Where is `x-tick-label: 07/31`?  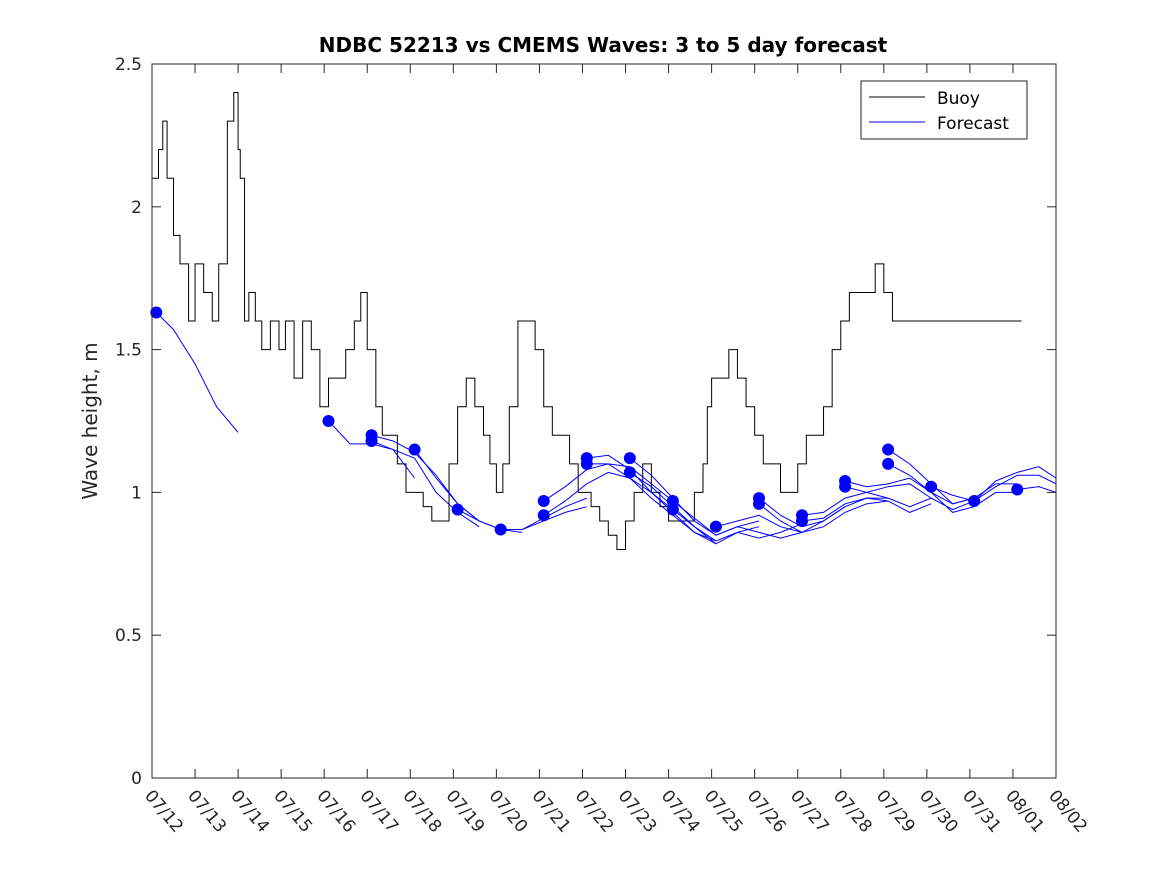 x-tick-label: 07/31 is located at coordinates (981, 811).